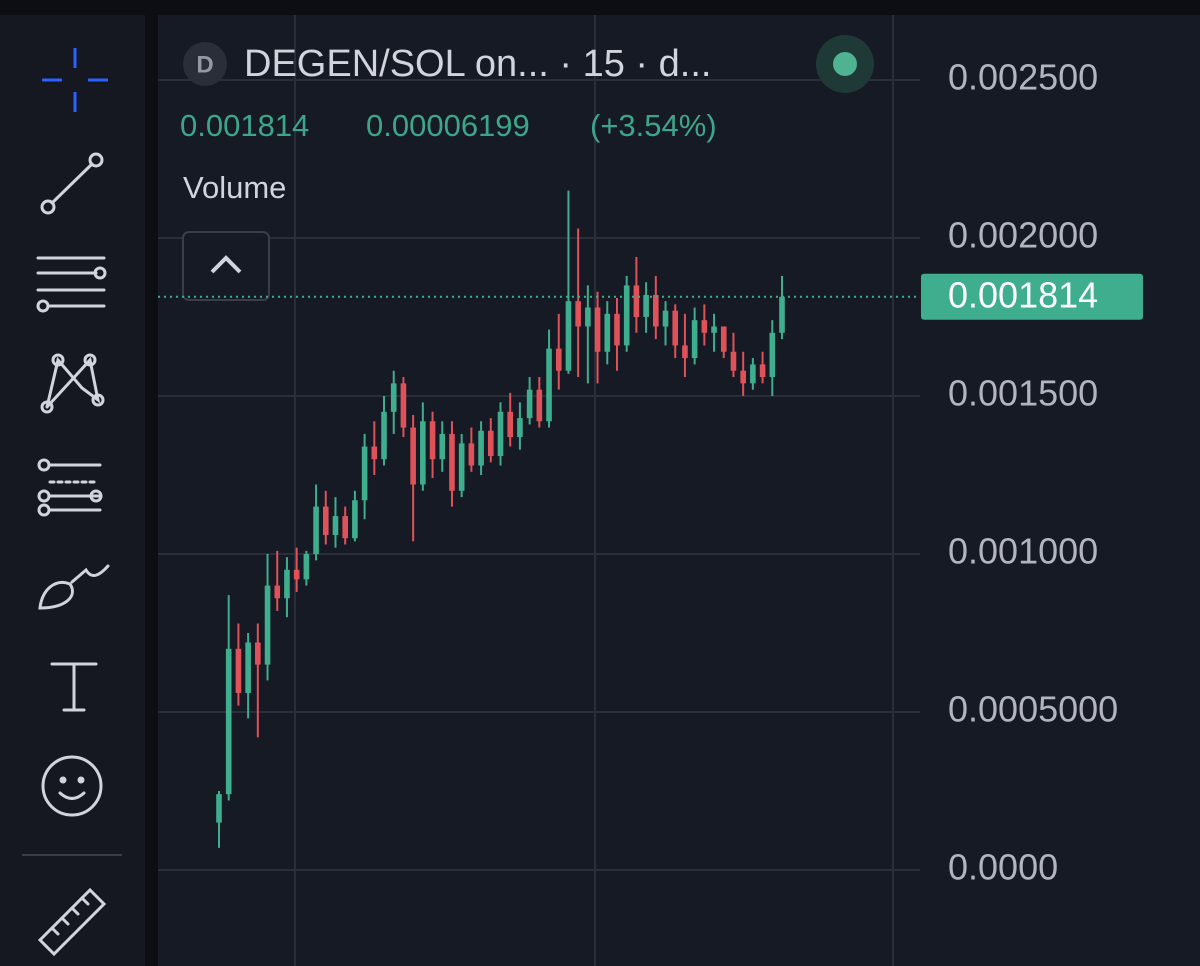 The height and width of the screenshot is (966, 1200). Describe the element at coordinates (1003, 867) in the screenshot. I see `y-tick-label: 0.0000` at that location.